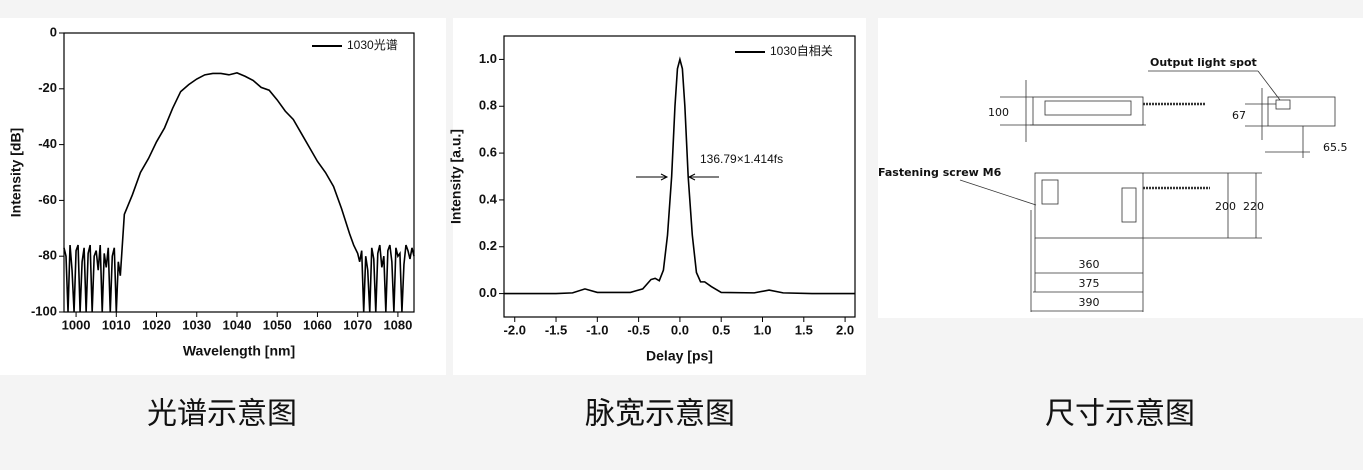 This screenshot has width=1363, height=470. I want to click on y-tick-label: -80, so click(47, 255).